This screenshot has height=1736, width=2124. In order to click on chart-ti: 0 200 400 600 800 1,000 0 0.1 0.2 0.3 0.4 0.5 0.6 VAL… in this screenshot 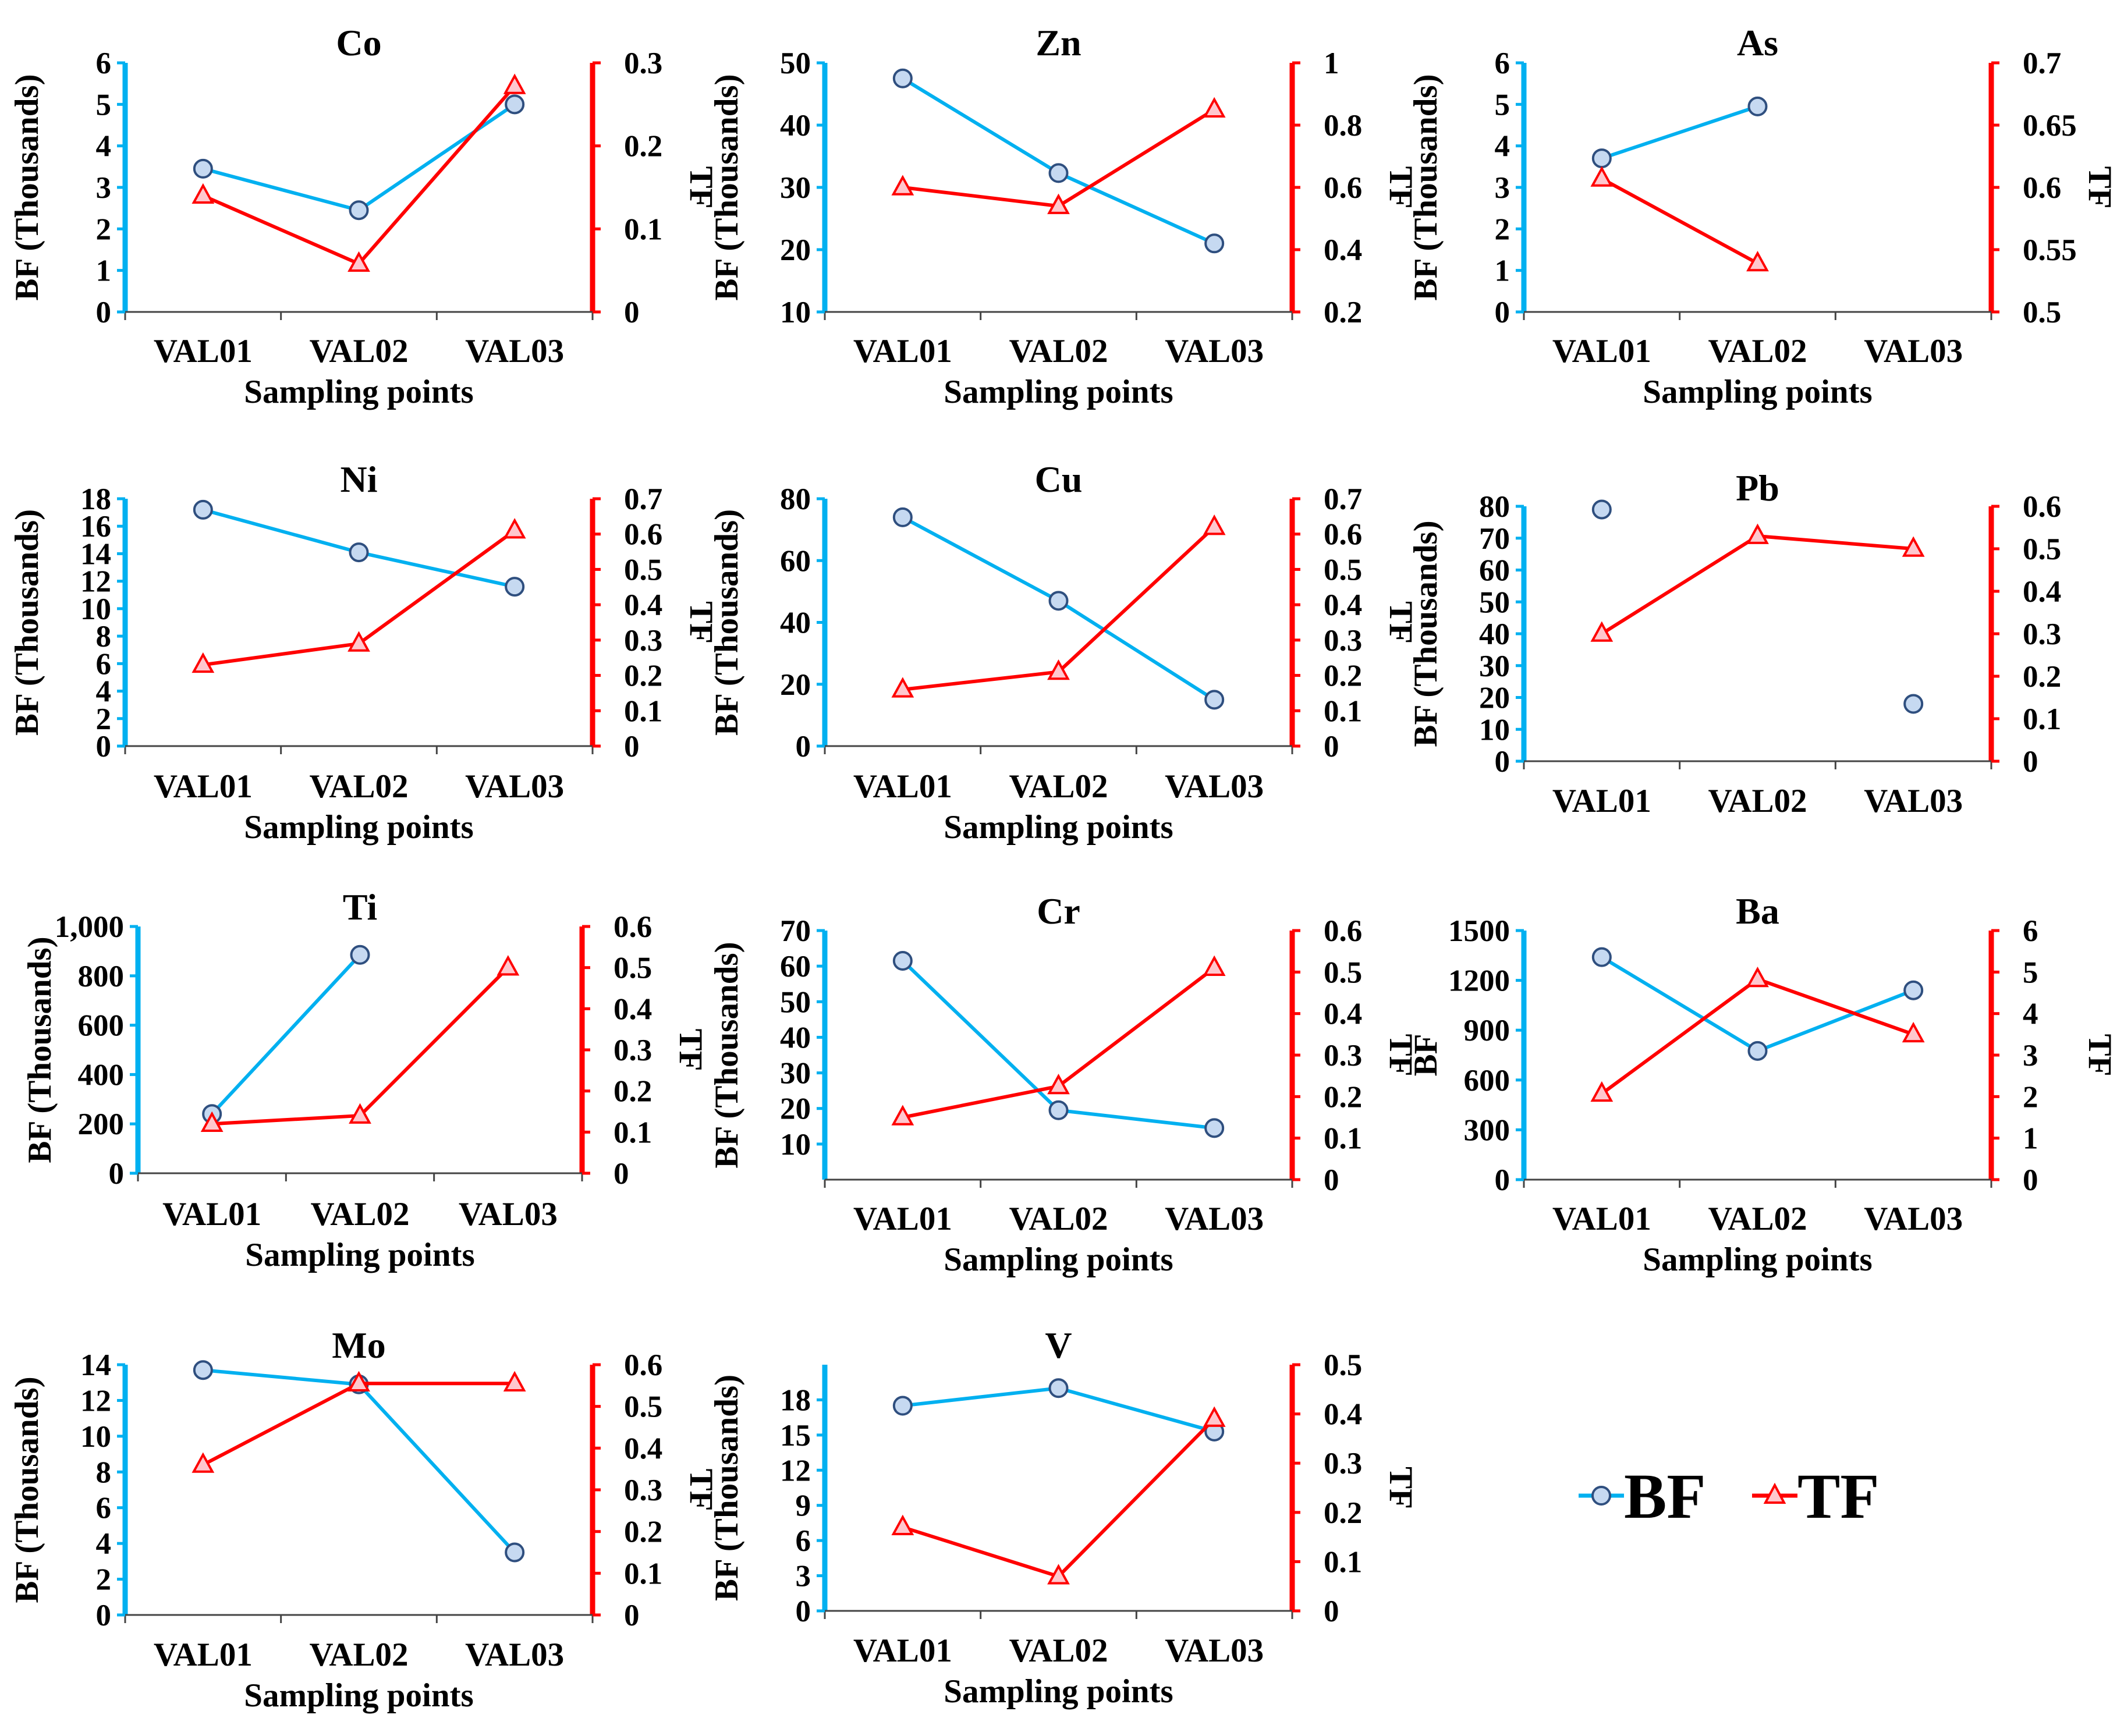, I will do `click(365, 1079)`.